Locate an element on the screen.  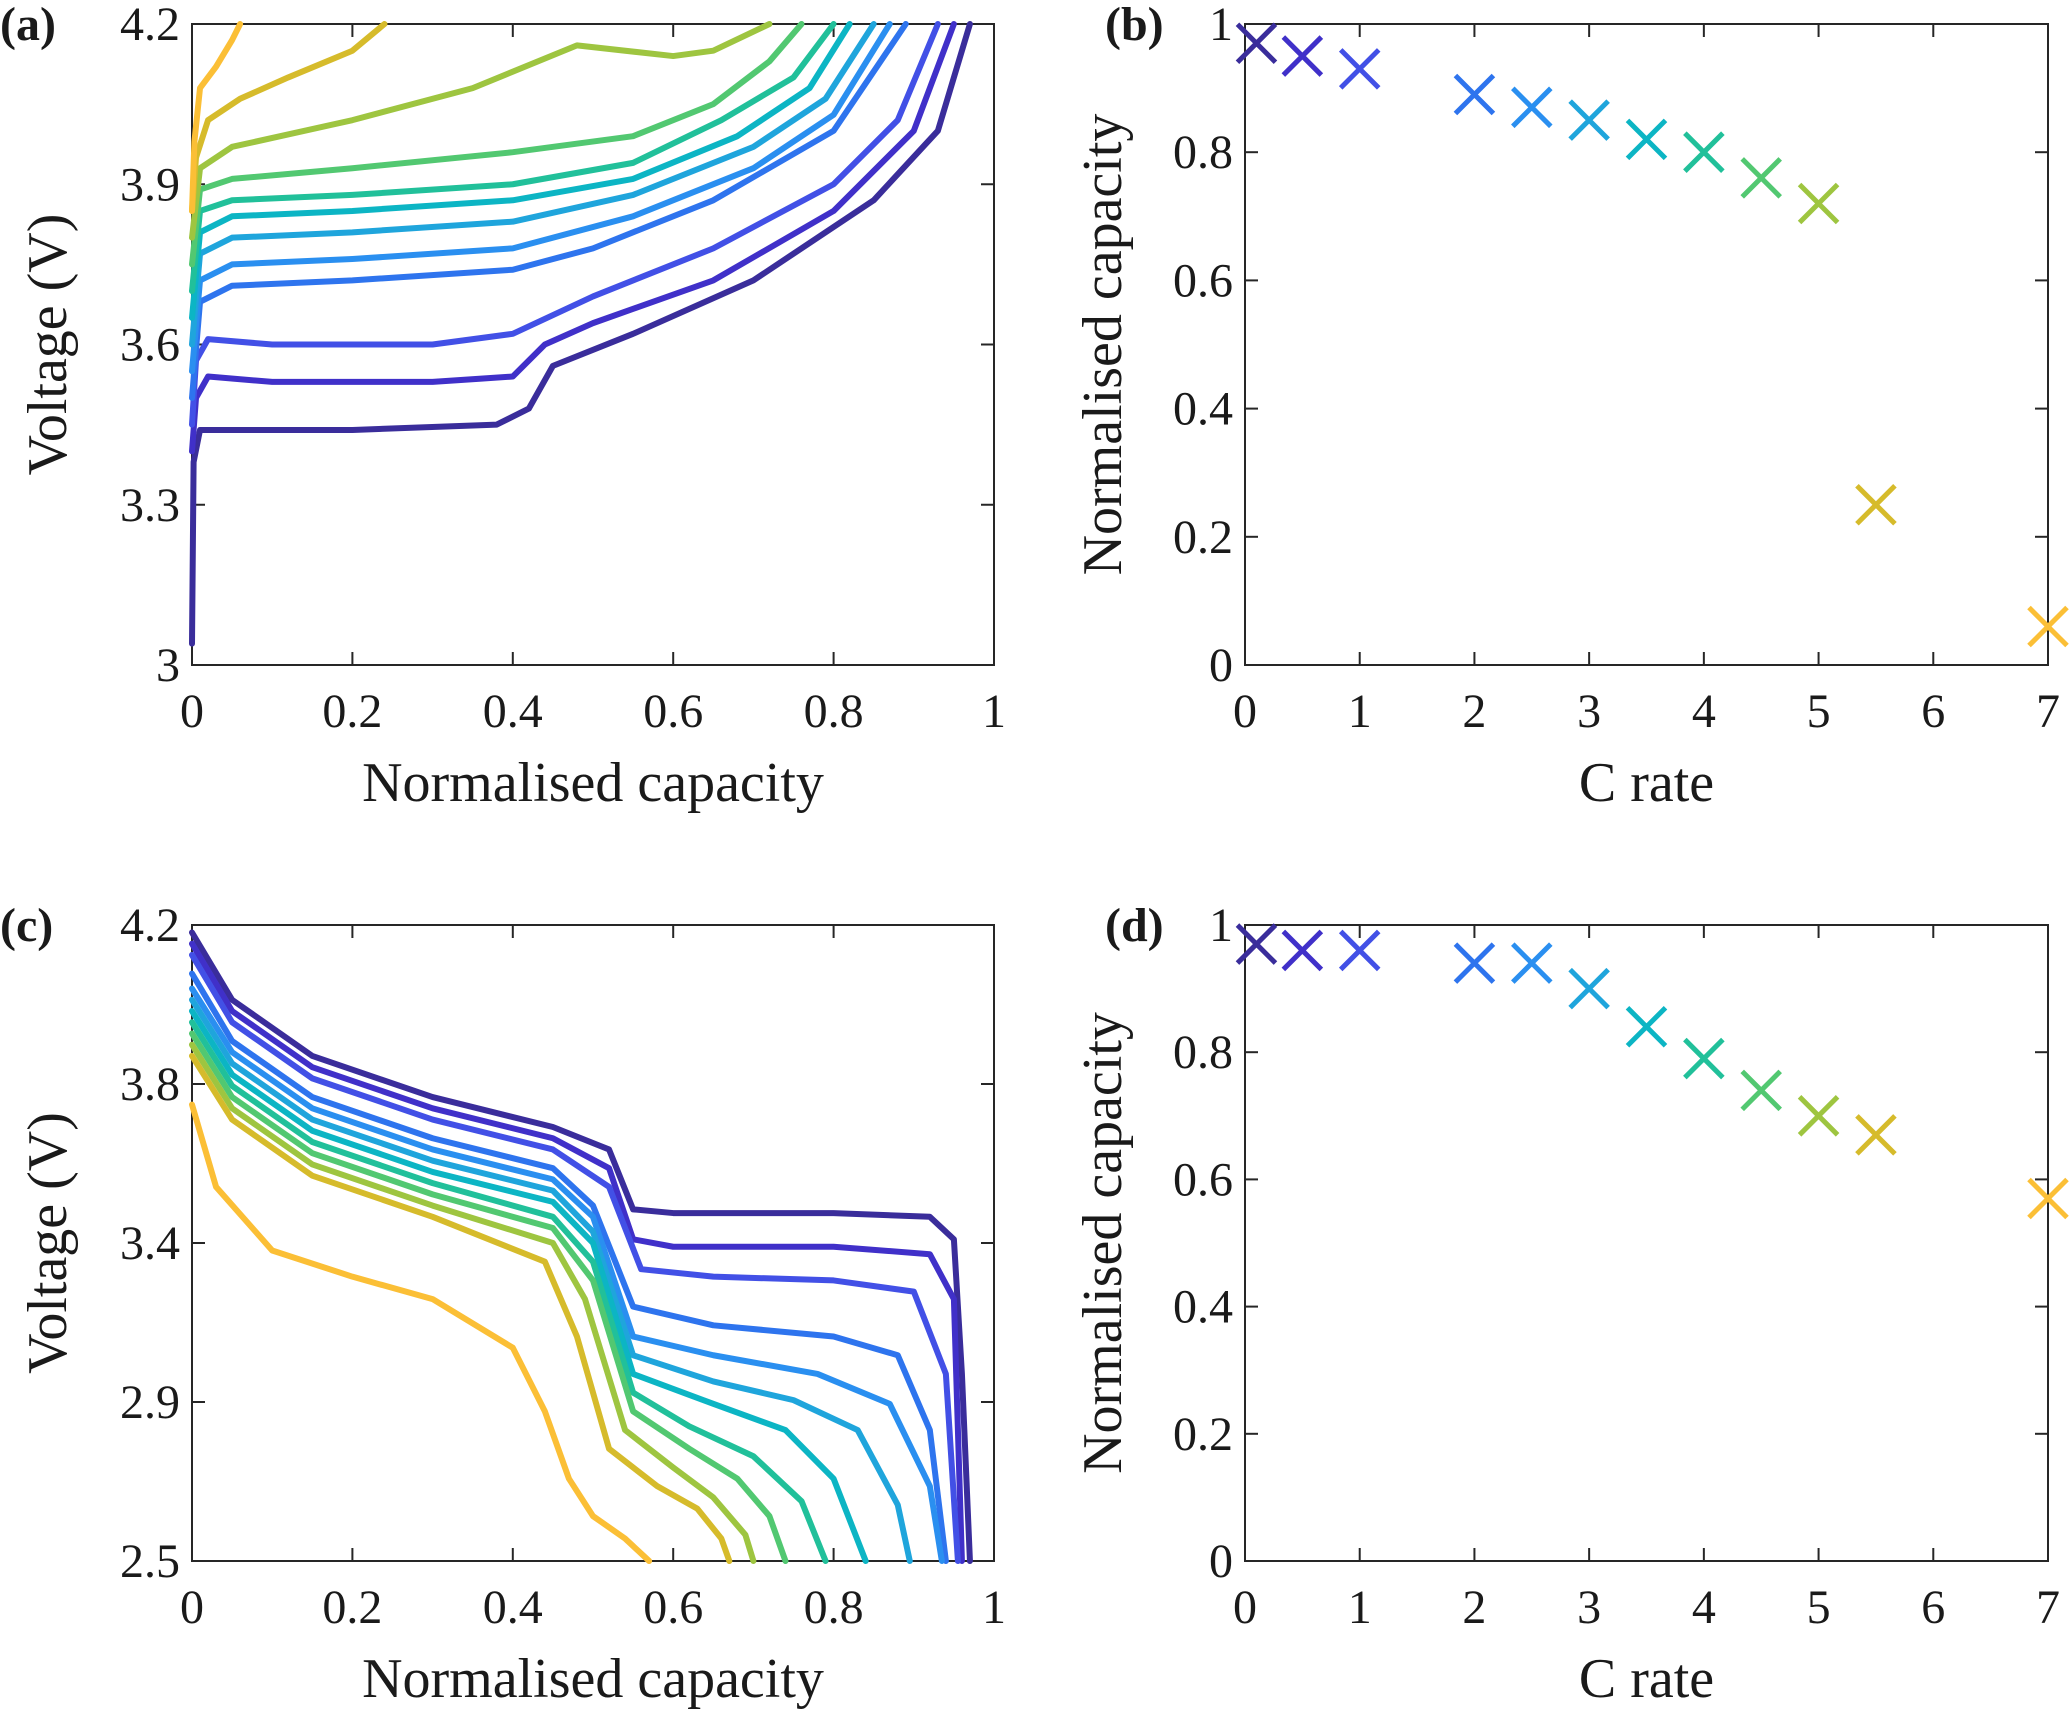
x-tick-label: 6 is located at coordinates (1933, 1607).